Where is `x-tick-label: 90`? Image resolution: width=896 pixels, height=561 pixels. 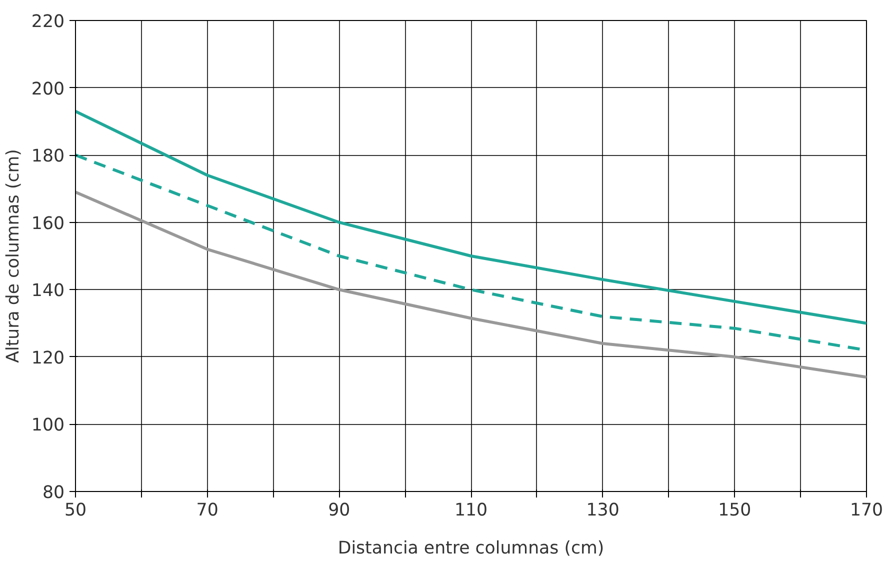
x-tick-label: 90 is located at coordinates (339, 510).